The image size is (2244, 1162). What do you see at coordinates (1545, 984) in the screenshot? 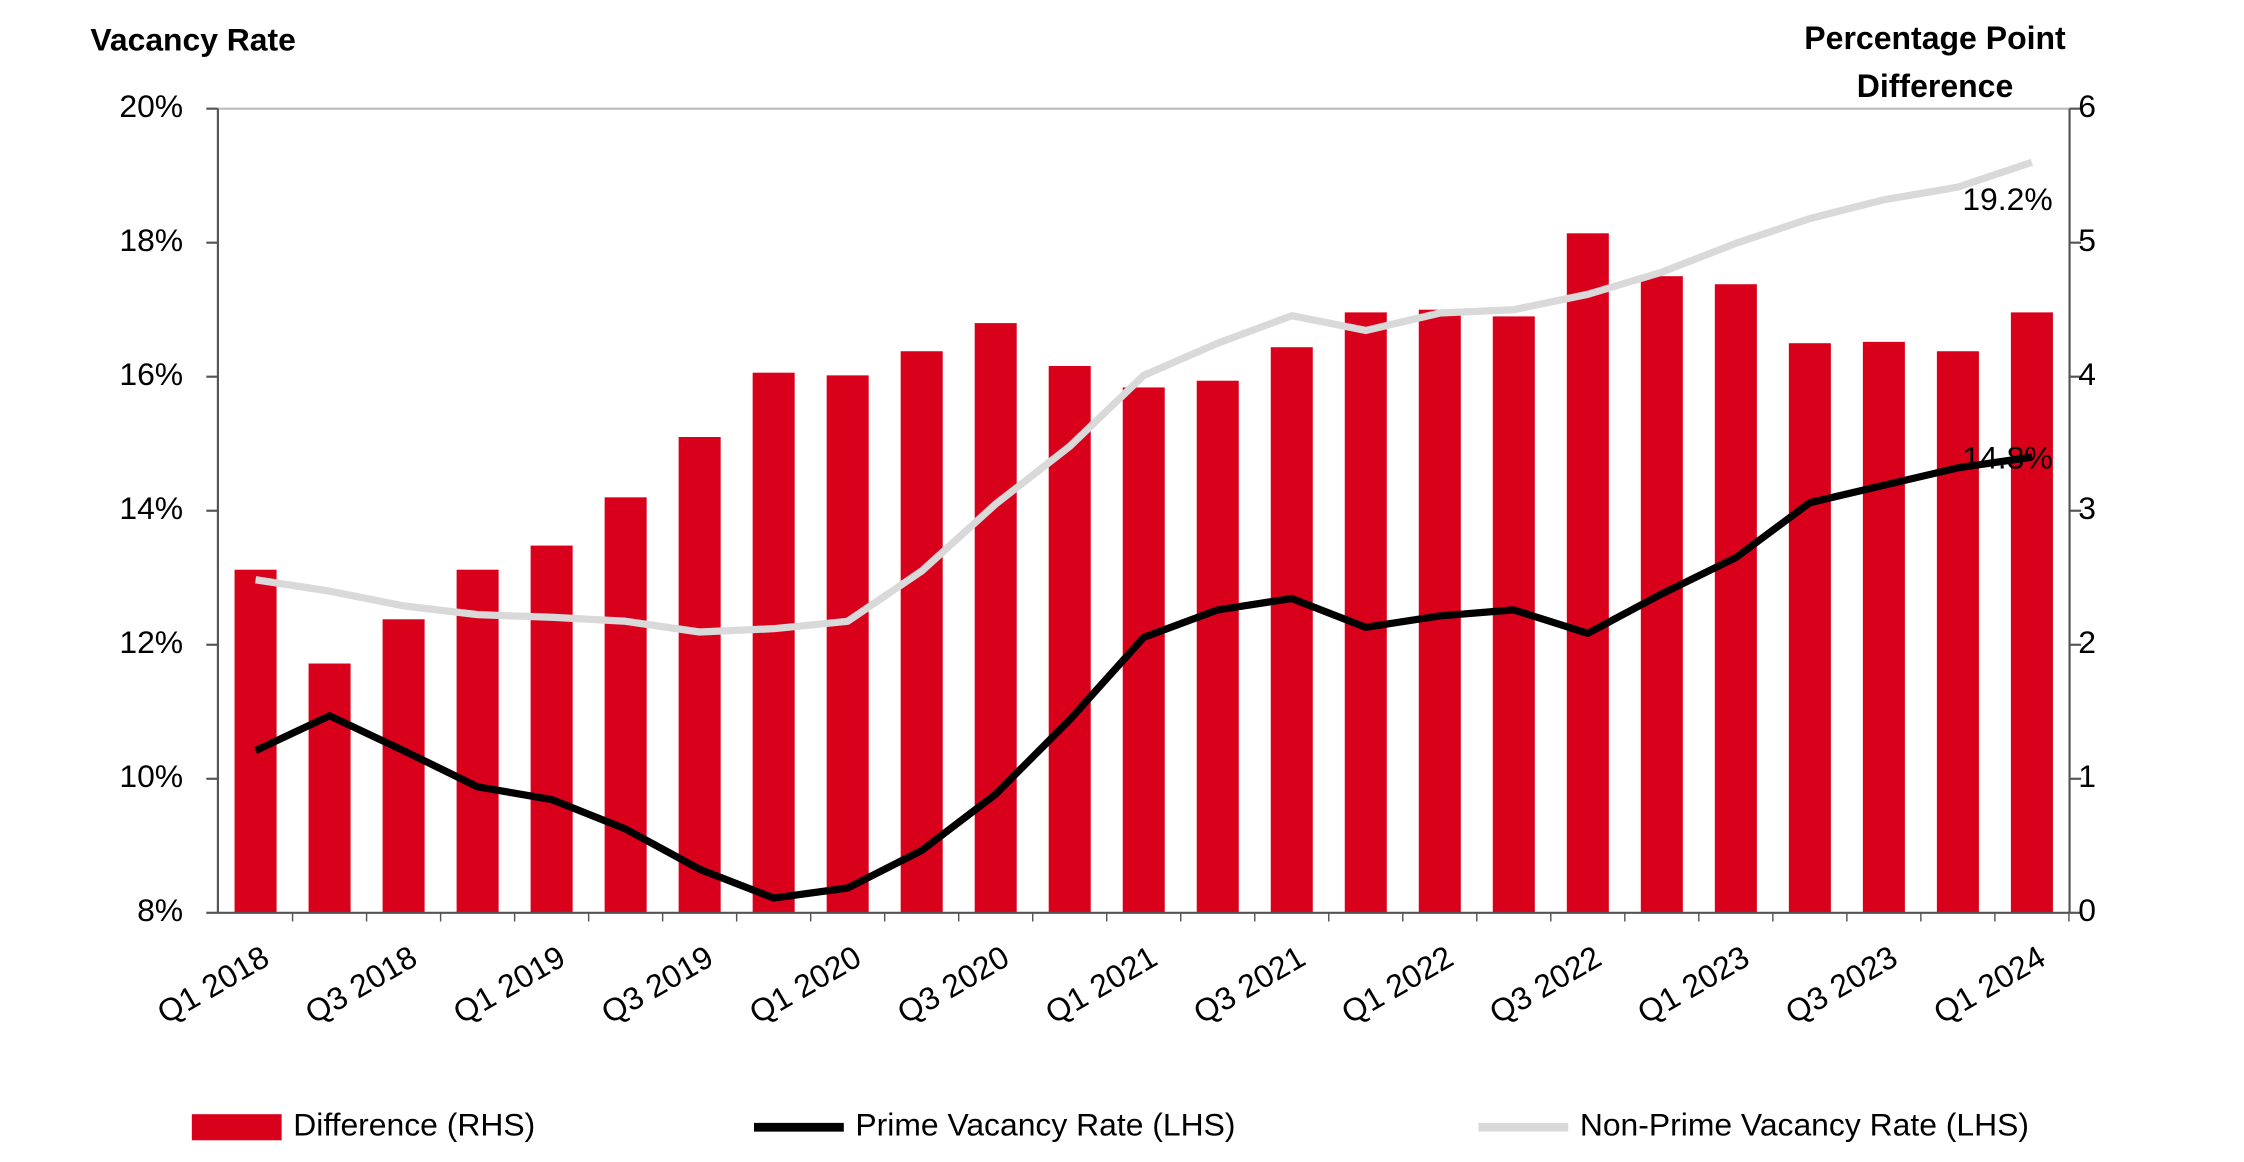
I see `x-tick-label: Q3 2022` at bounding box center [1545, 984].